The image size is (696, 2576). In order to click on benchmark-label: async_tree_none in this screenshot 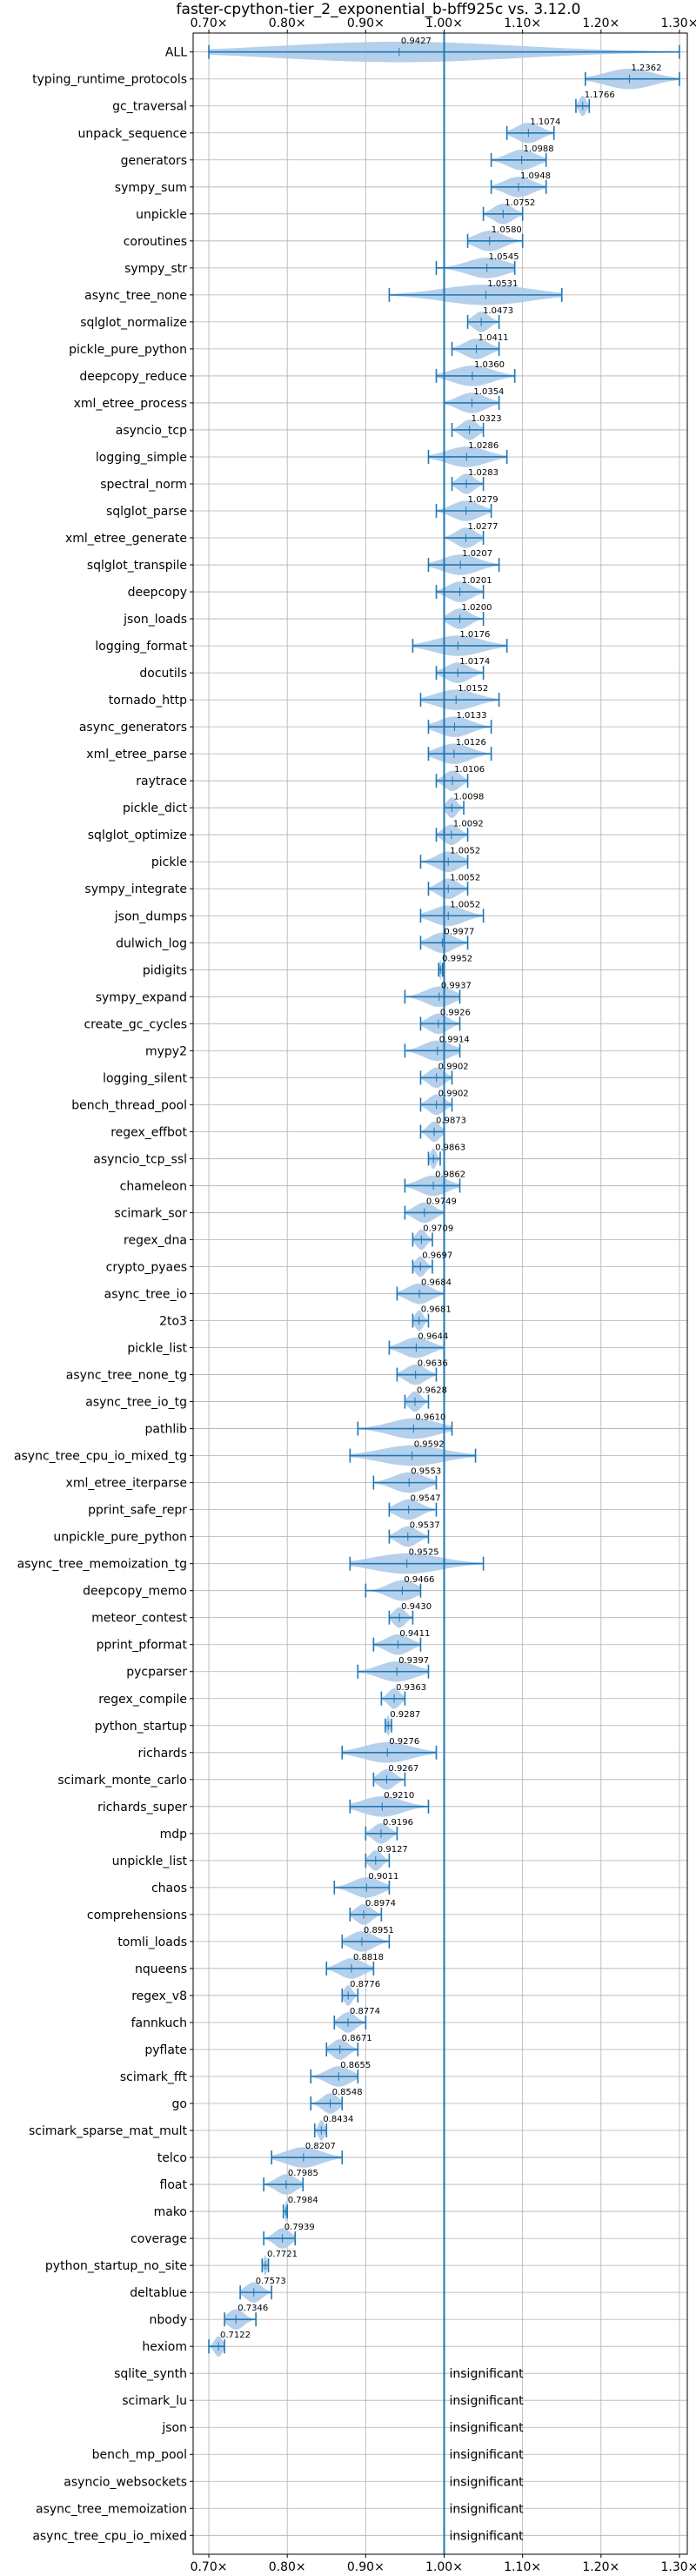, I will do `click(135, 296)`.